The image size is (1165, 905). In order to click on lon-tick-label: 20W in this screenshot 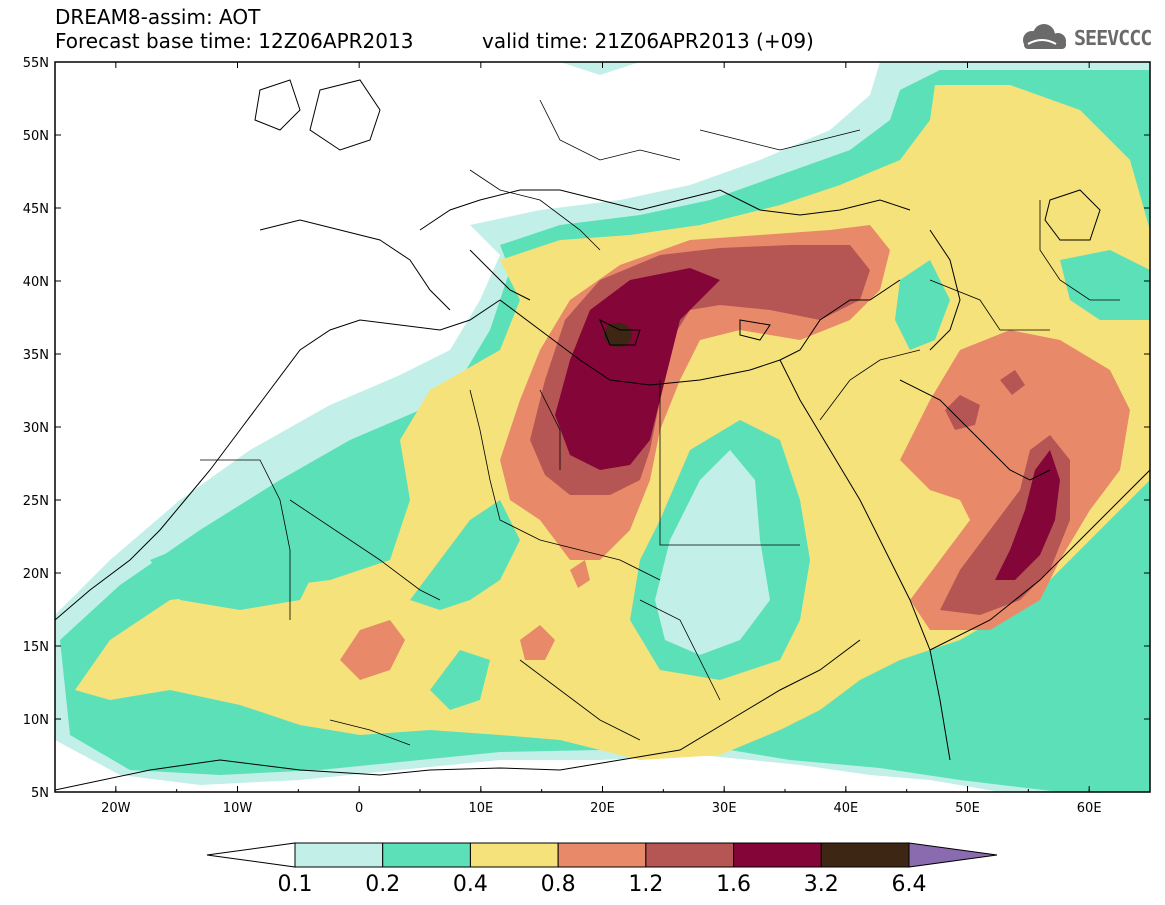, I will do `click(116, 808)`.